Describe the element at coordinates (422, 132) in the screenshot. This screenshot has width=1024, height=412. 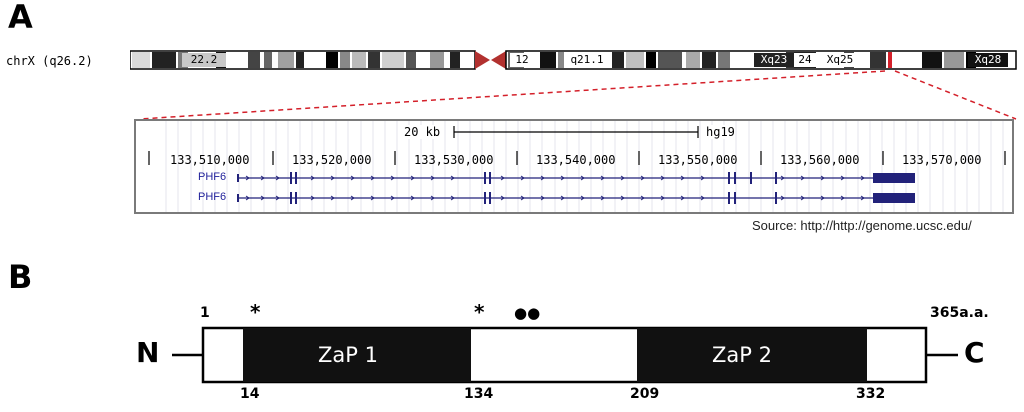
I see `scale-bar-label: 20 kb` at that location.